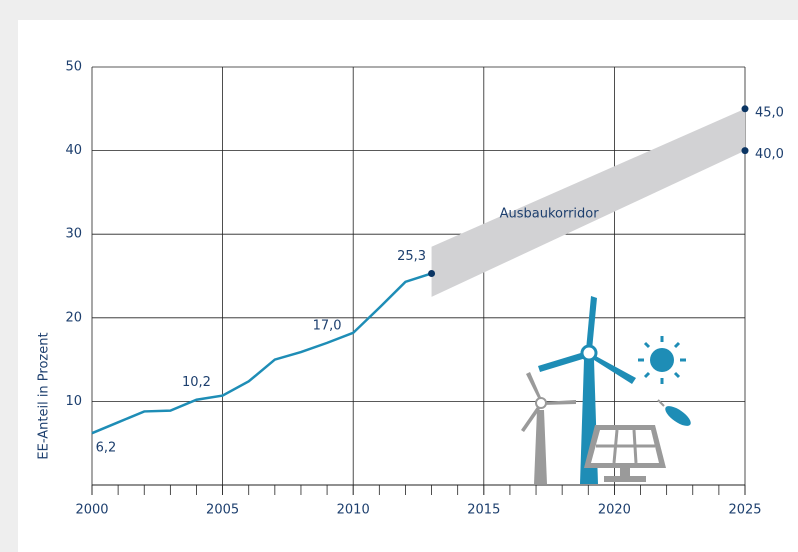  Describe the element at coordinates (73, 67) in the screenshot. I see `y-tick-label: 50` at that location.